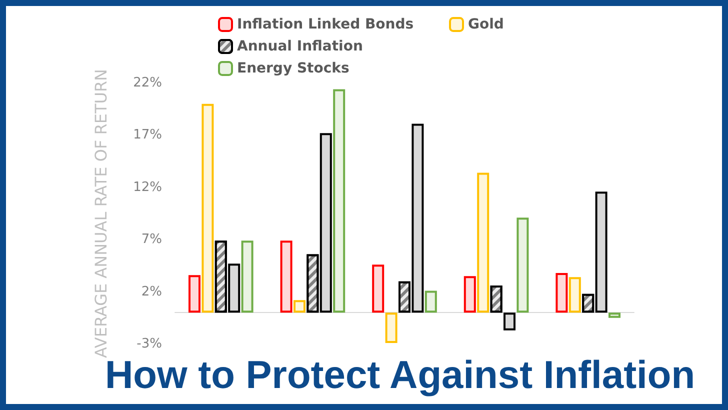 This screenshot has height=410, width=728. Describe the element at coordinates (293, 68) in the screenshot. I see `legend-label: Energy Stocks` at that location.